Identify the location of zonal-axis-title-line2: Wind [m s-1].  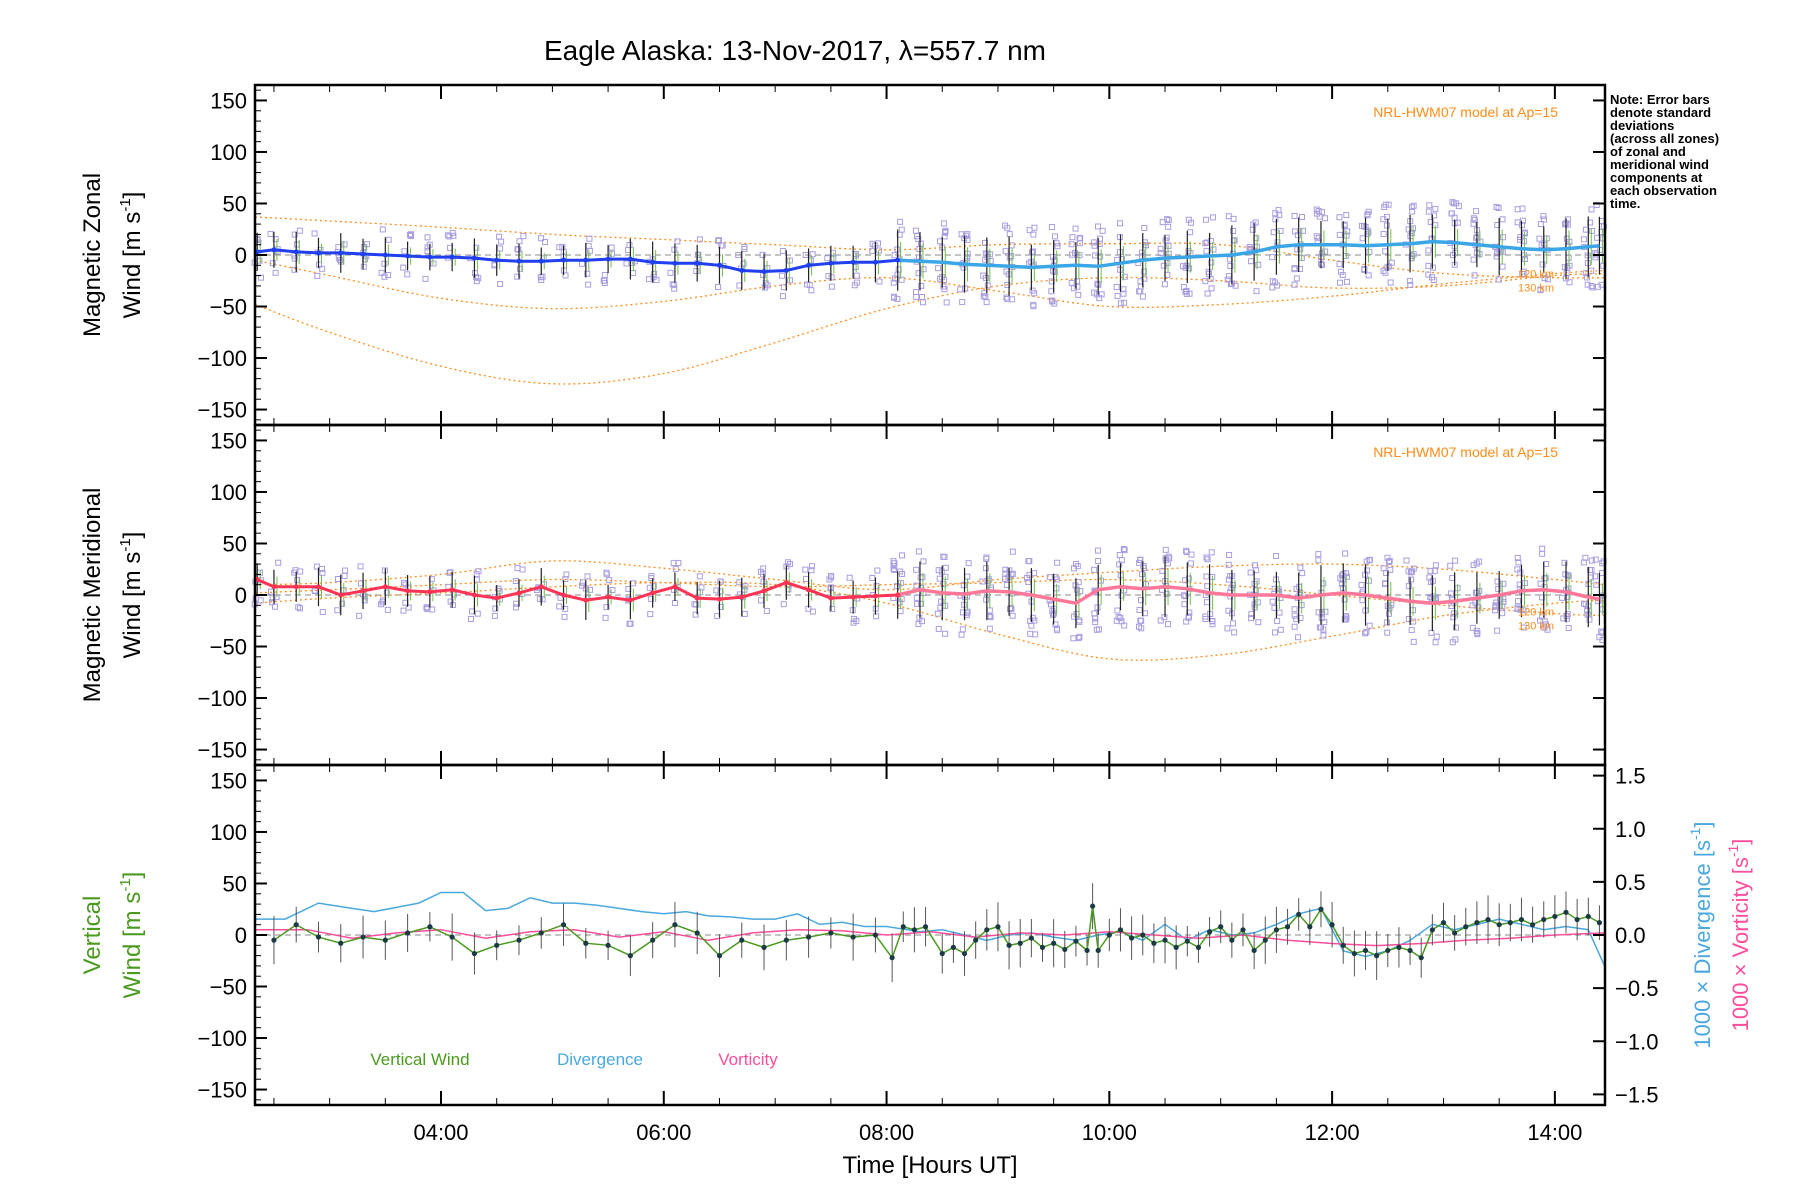
(131, 255).